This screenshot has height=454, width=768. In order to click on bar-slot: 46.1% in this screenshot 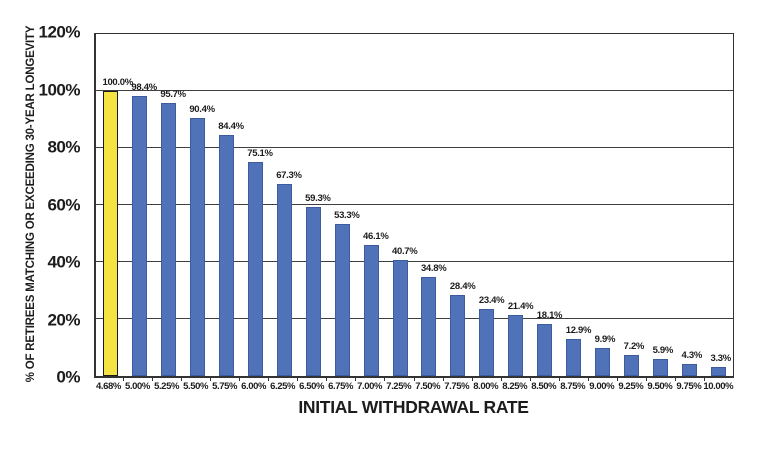, I will do `click(373, 205)`.